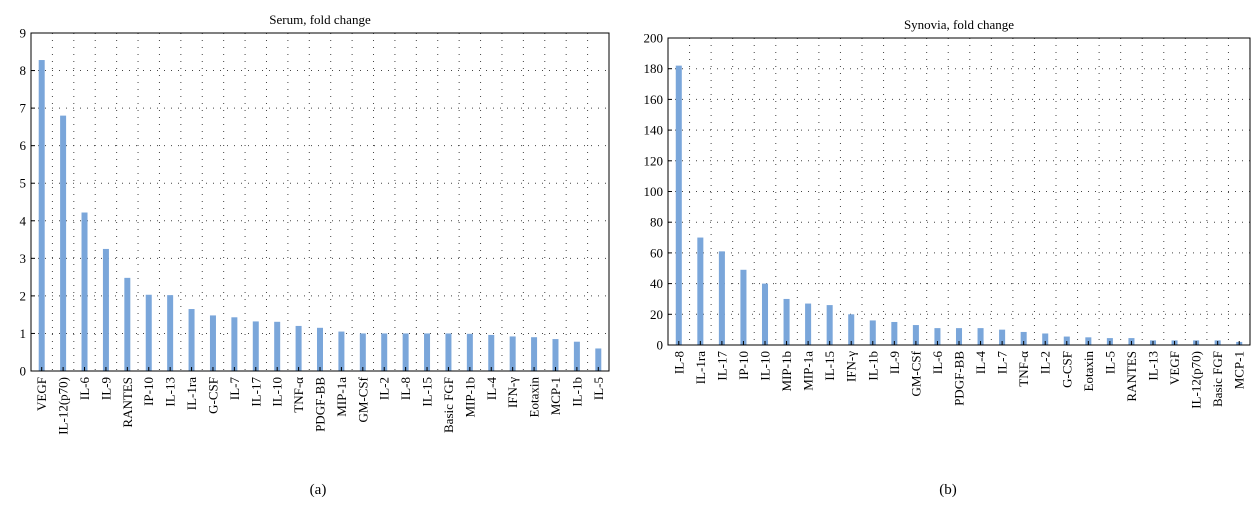 This screenshot has width=1255, height=509. What do you see at coordinates (318, 490) in the screenshot?
I see `panel-caption-a: (a)` at bounding box center [318, 490].